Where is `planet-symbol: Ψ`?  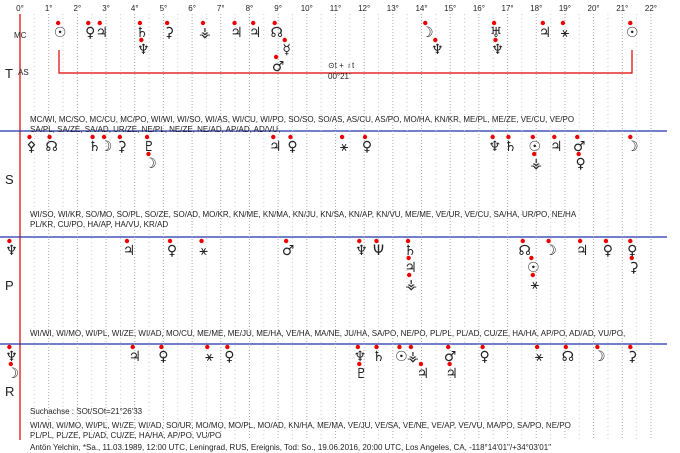
planet-symbol: Ψ is located at coordinates (378, 251).